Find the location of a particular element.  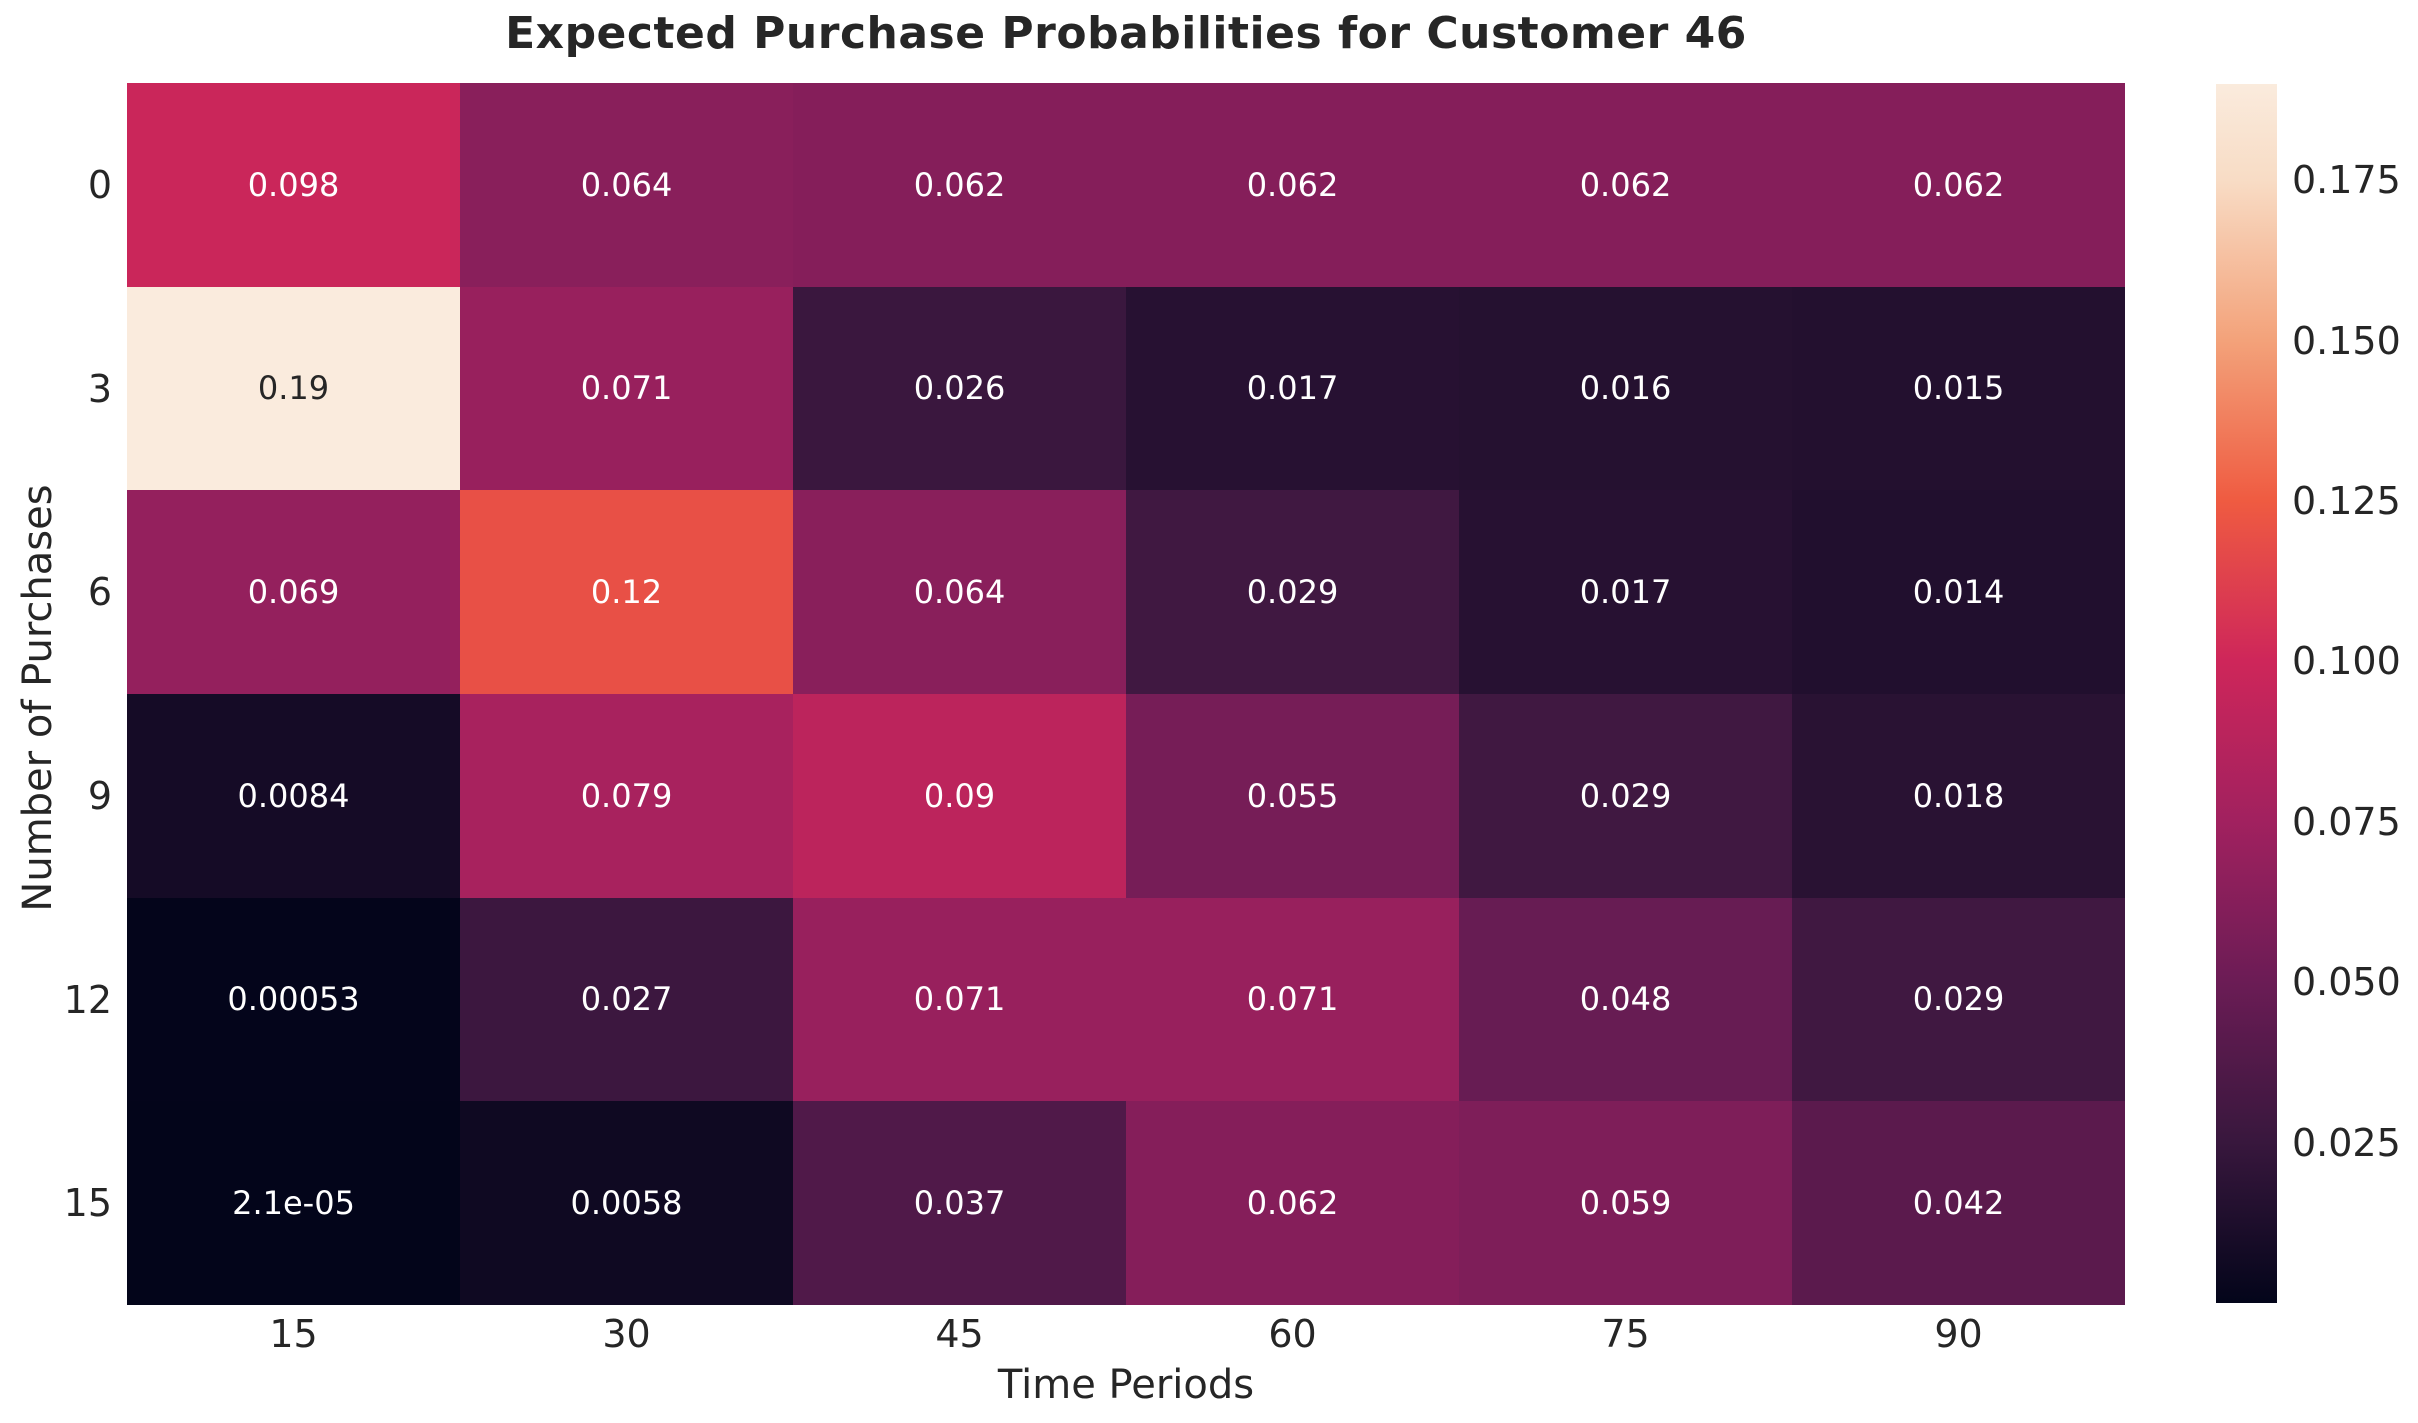

cell-value-label: 0.069 is located at coordinates (293, 592).